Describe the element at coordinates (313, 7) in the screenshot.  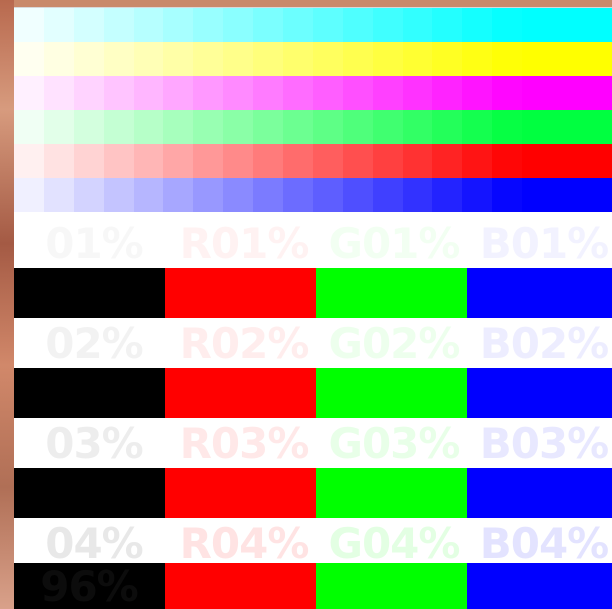
I see `panel-top-border` at that location.